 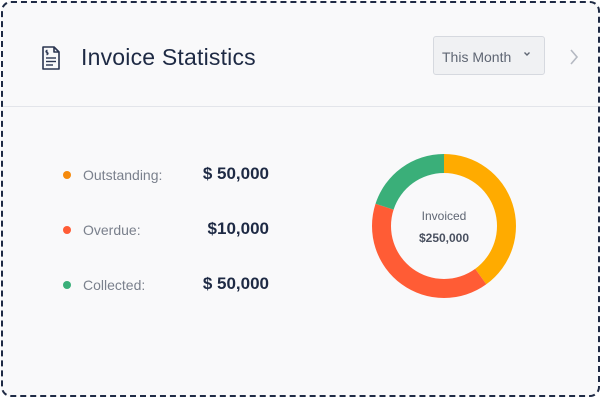 What do you see at coordinates (67, 230) in the screenshot?
I see `overdue-dot` at bounding box center [67, 230].